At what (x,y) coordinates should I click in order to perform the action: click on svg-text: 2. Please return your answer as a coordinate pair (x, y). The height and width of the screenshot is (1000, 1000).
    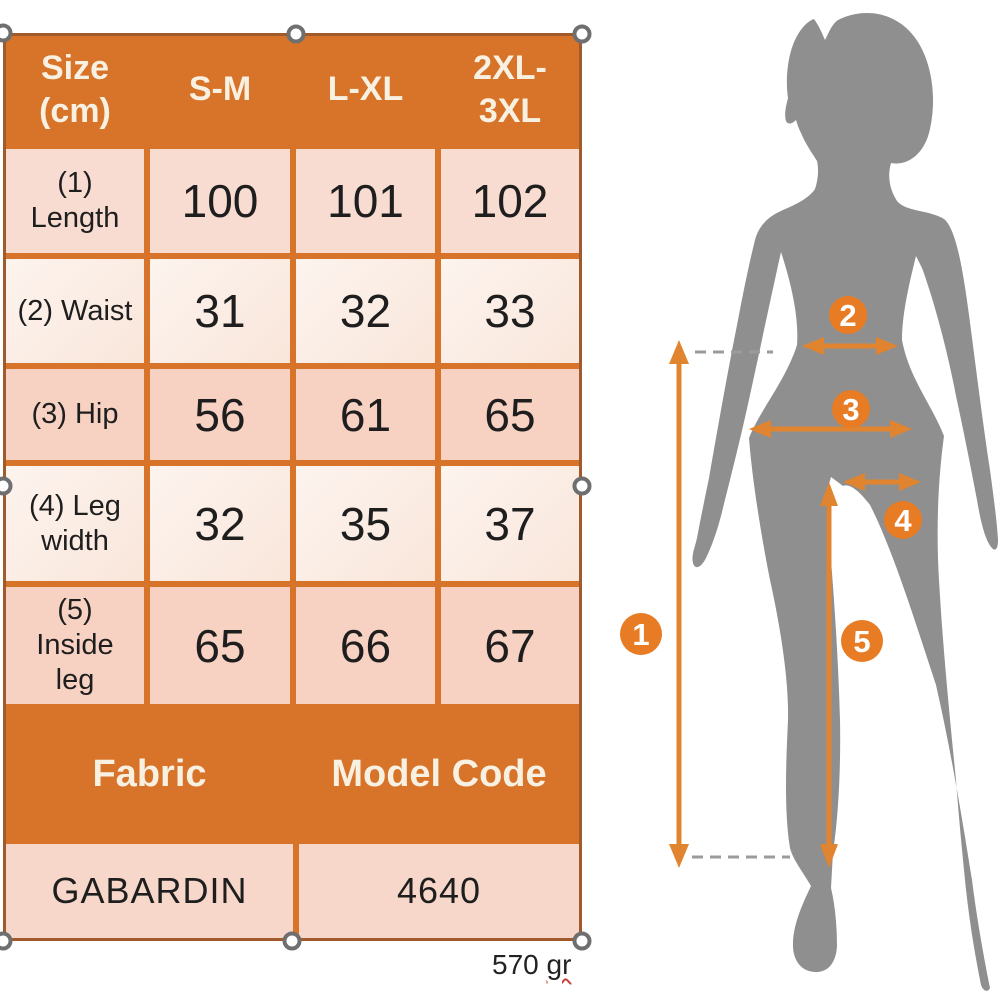
    Looking at the image, I should click on (847, 315).